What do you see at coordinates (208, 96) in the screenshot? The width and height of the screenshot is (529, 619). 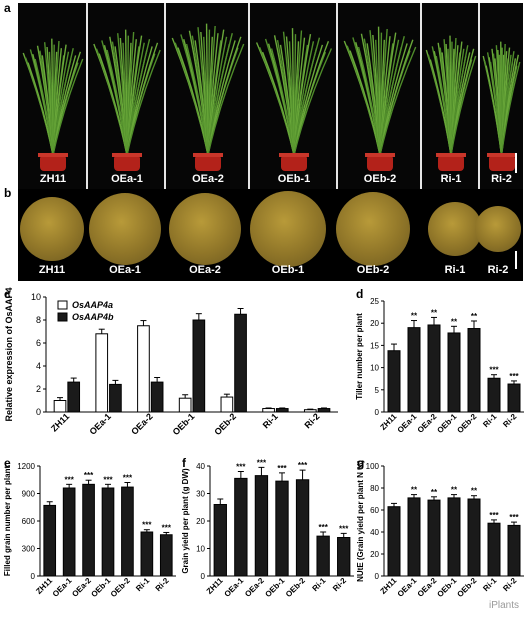 I see `plant-photo: OEa-2` at bounding box center [208, 96].